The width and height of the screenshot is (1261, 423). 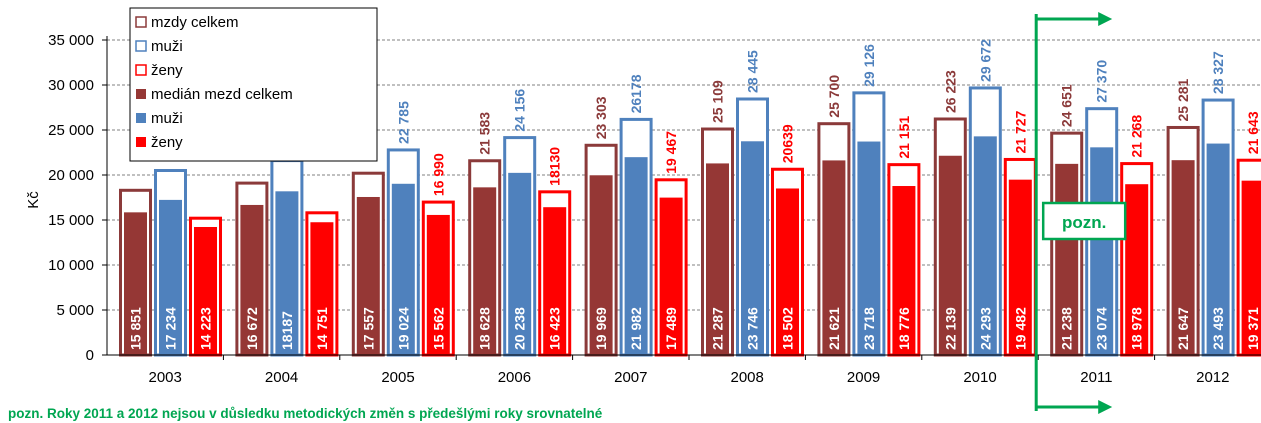 I want to click on bar-value-label: 28 445, so click(x=753, y=71).